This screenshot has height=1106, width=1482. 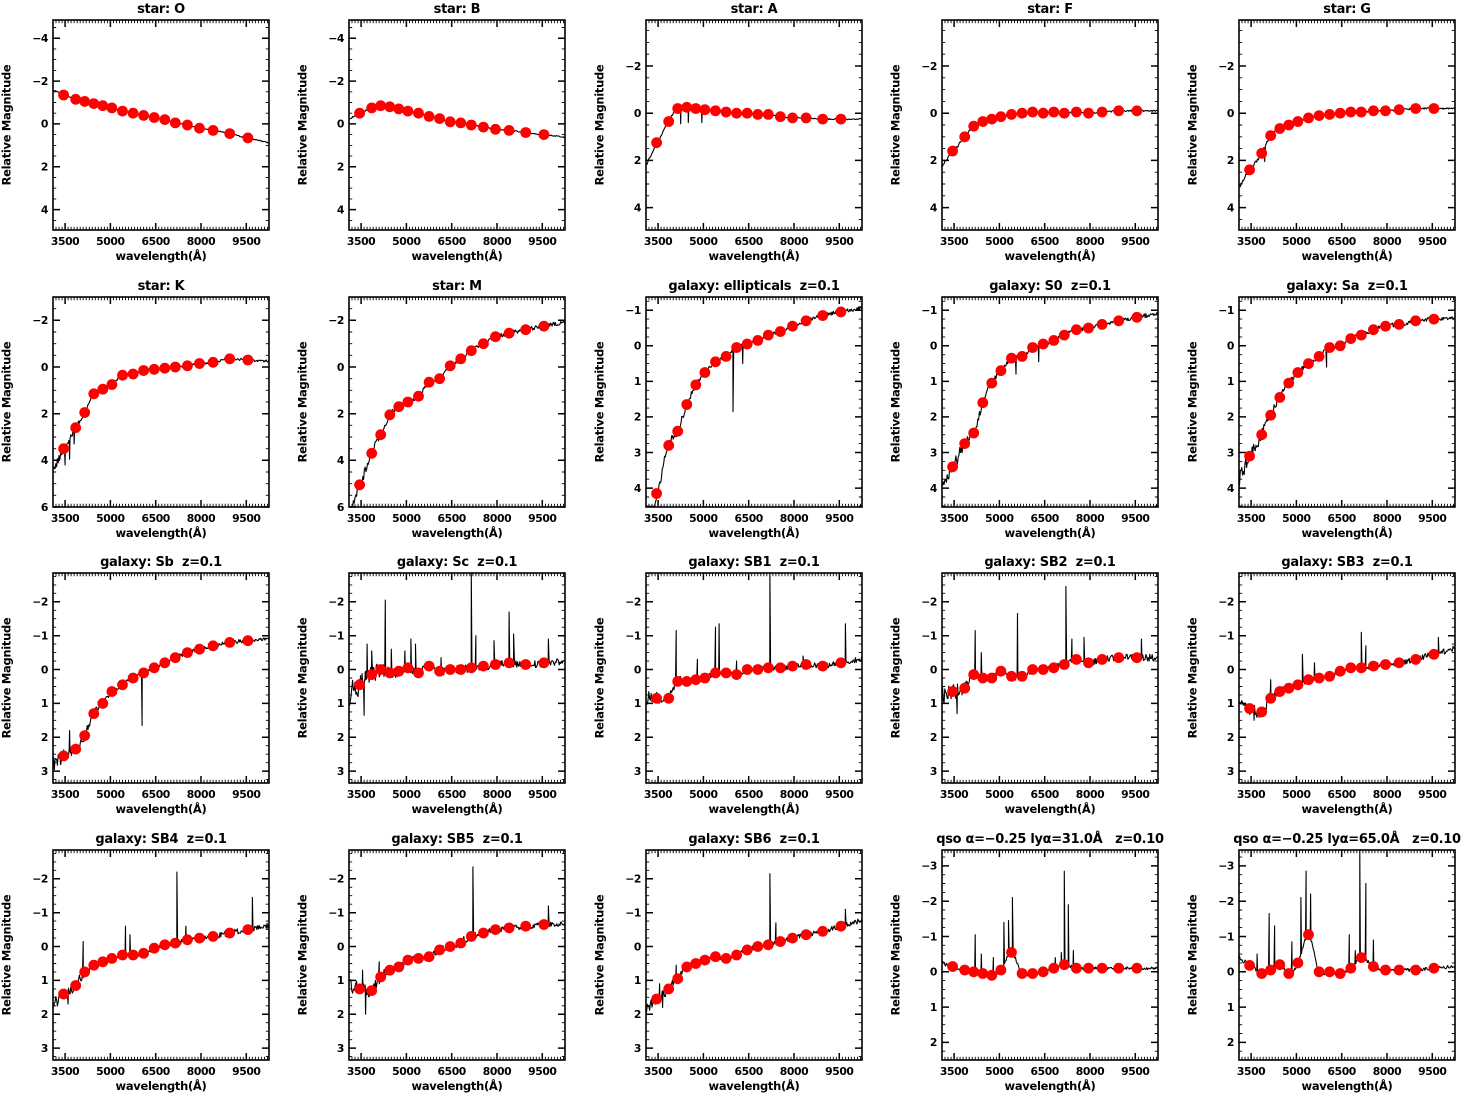 I want to click on panel-title: star: M, so click(x=458, y=286).